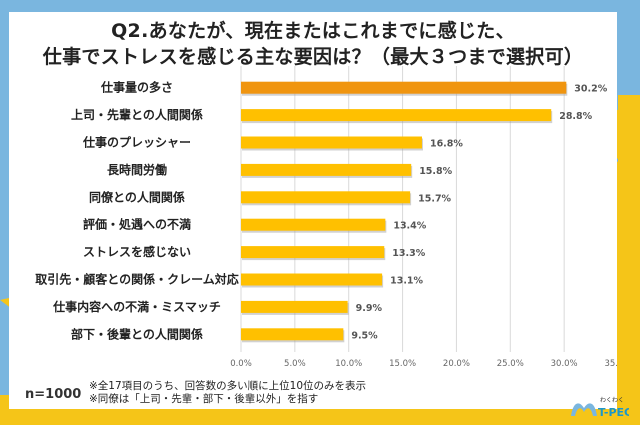 The width and height of the screenshot is (640, 425). I want to click on category-label: 仕事のプレッシャー, so click(136, 142).